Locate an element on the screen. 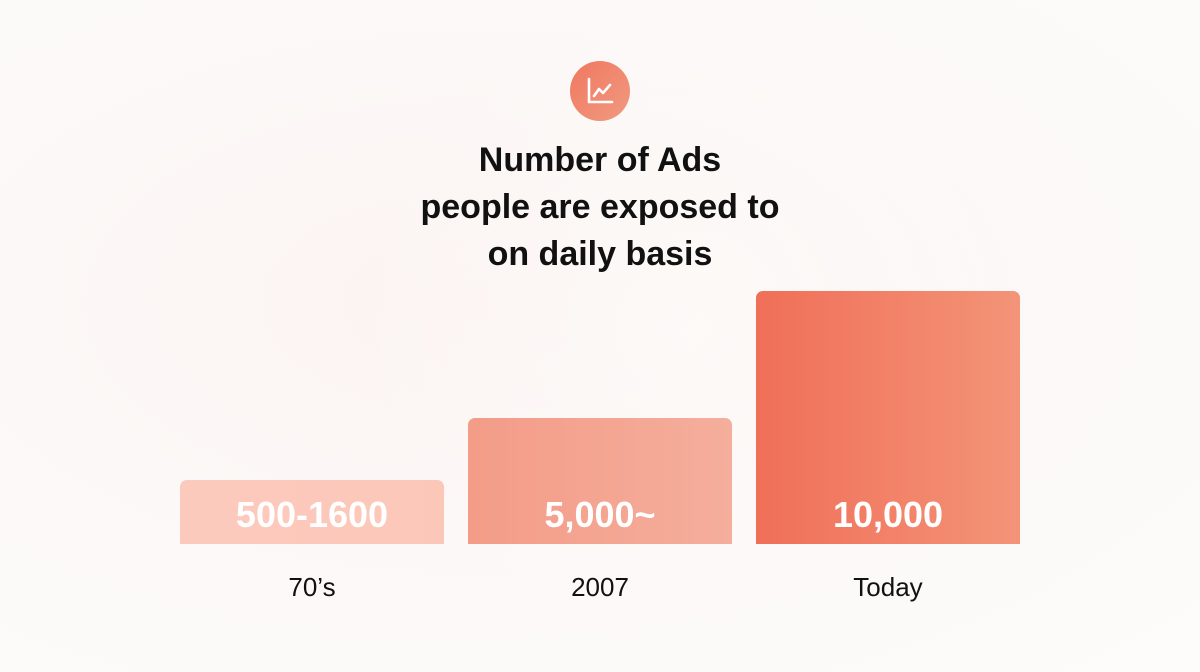 This screenshot has height=672, width=1200. chart-title-line-2: people are exposed to is located at coordinates (600, 207).